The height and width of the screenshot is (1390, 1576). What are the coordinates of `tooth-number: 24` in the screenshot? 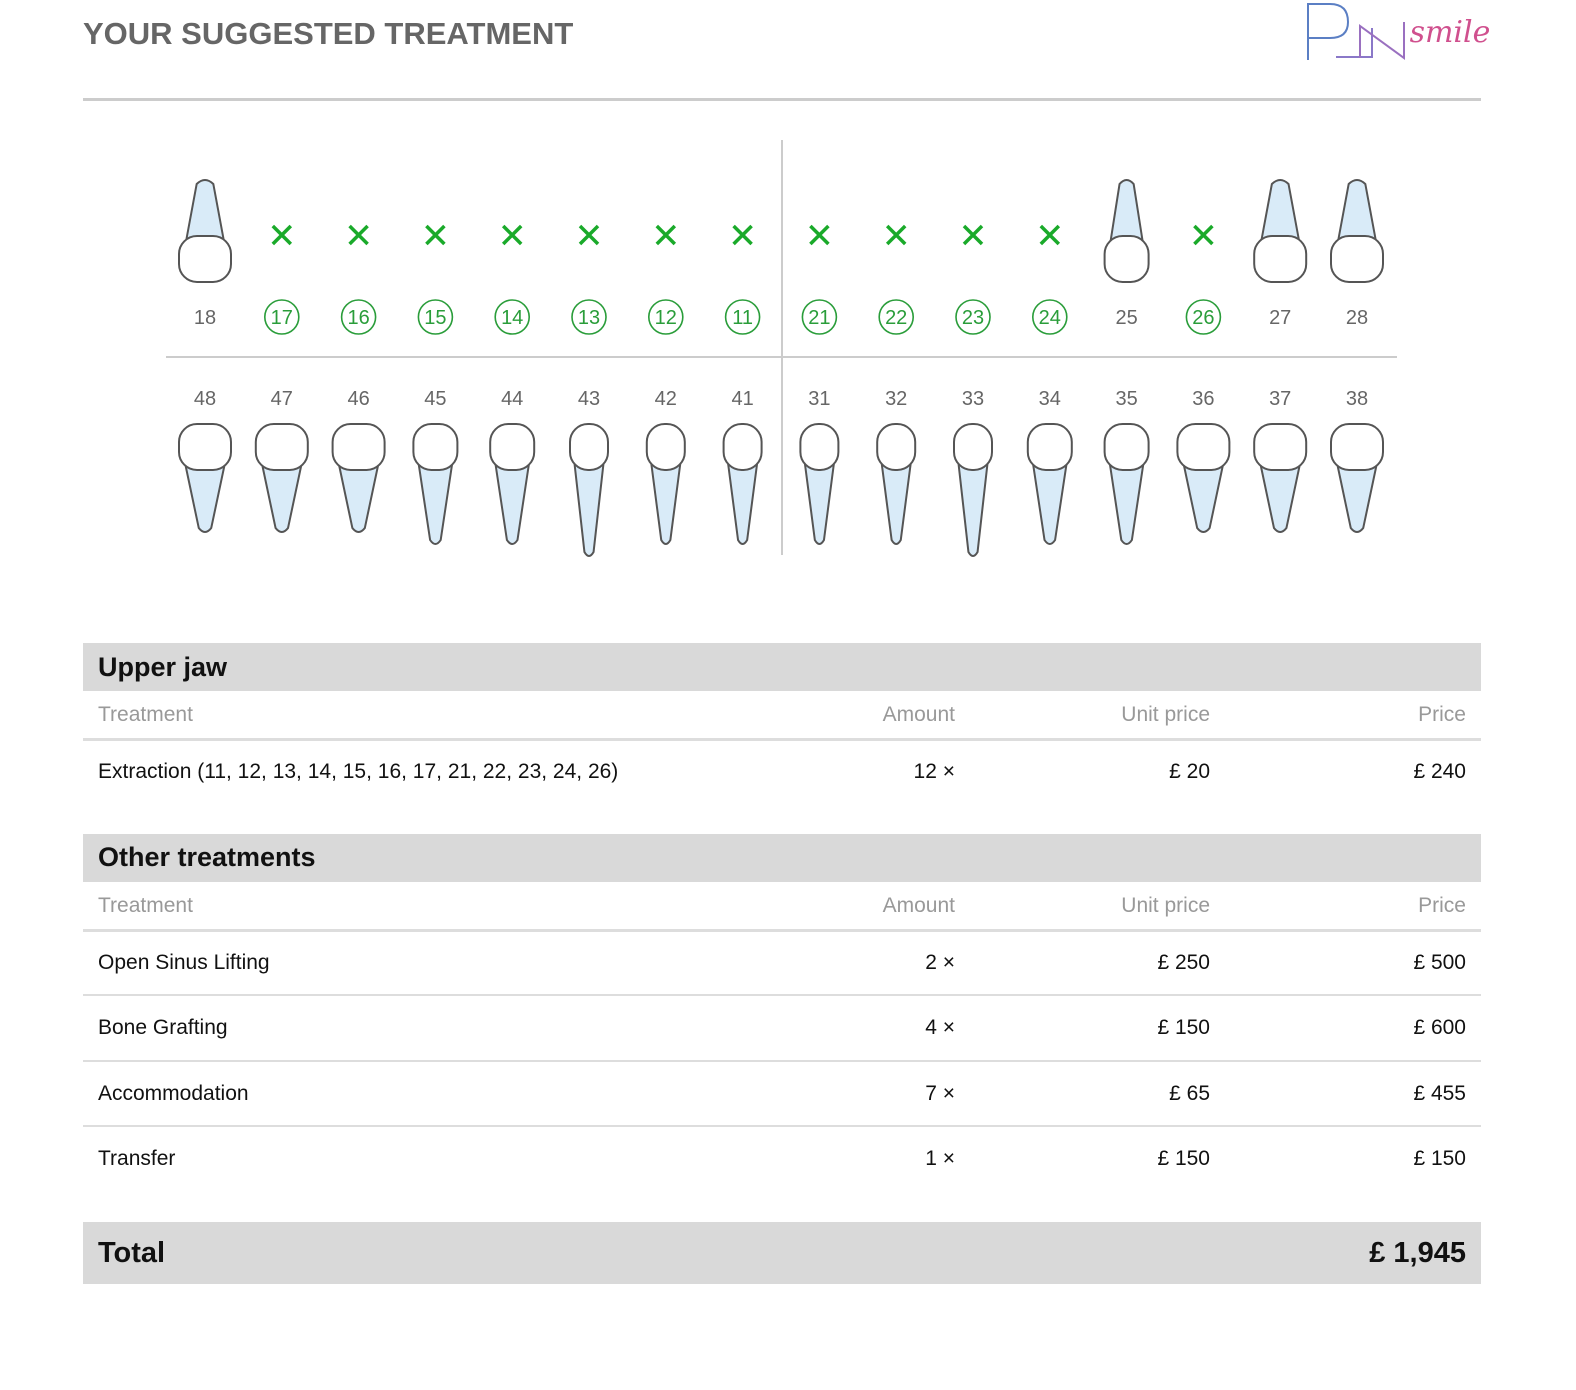 It's located at (1050, 318).